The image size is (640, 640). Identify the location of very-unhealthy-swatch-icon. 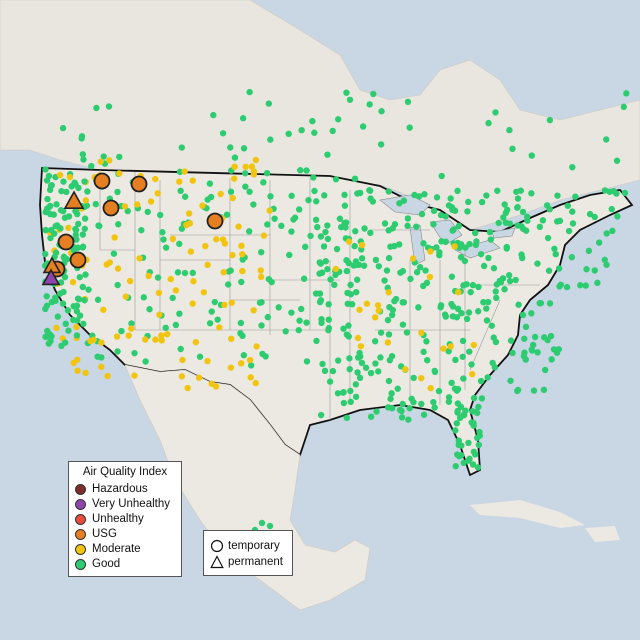
(80, 504).